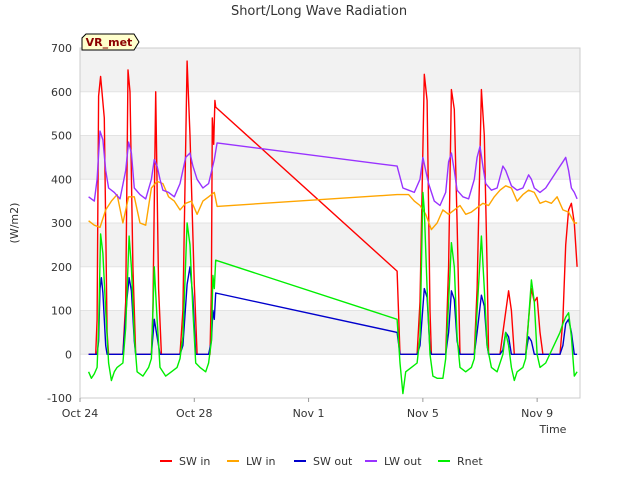 This screenshot has height=480, width=640. Describe the element at coordinates (403, 461) in the screenshot. I see `legend-label-lw-out: LW out` at that location.